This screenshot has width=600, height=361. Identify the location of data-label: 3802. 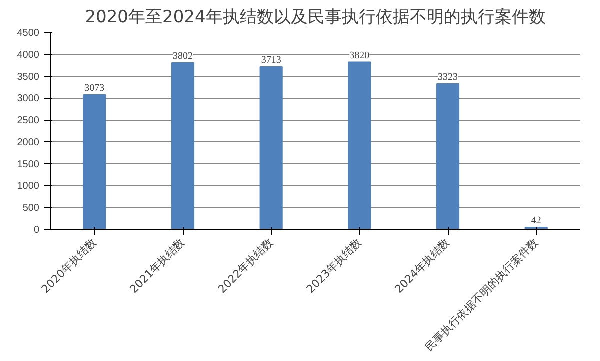
(183, 56).